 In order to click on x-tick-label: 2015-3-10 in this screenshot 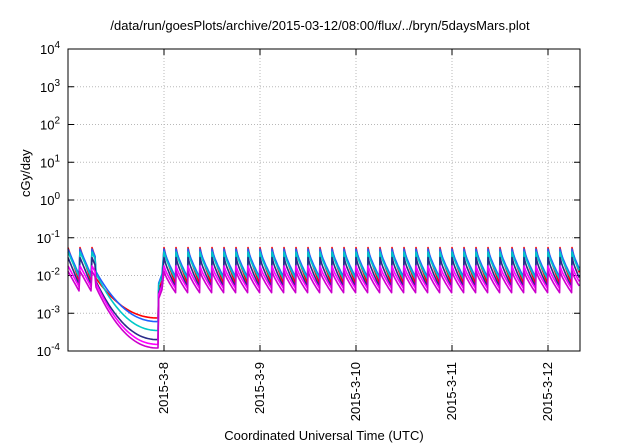, I will do `click(355, 391)`.